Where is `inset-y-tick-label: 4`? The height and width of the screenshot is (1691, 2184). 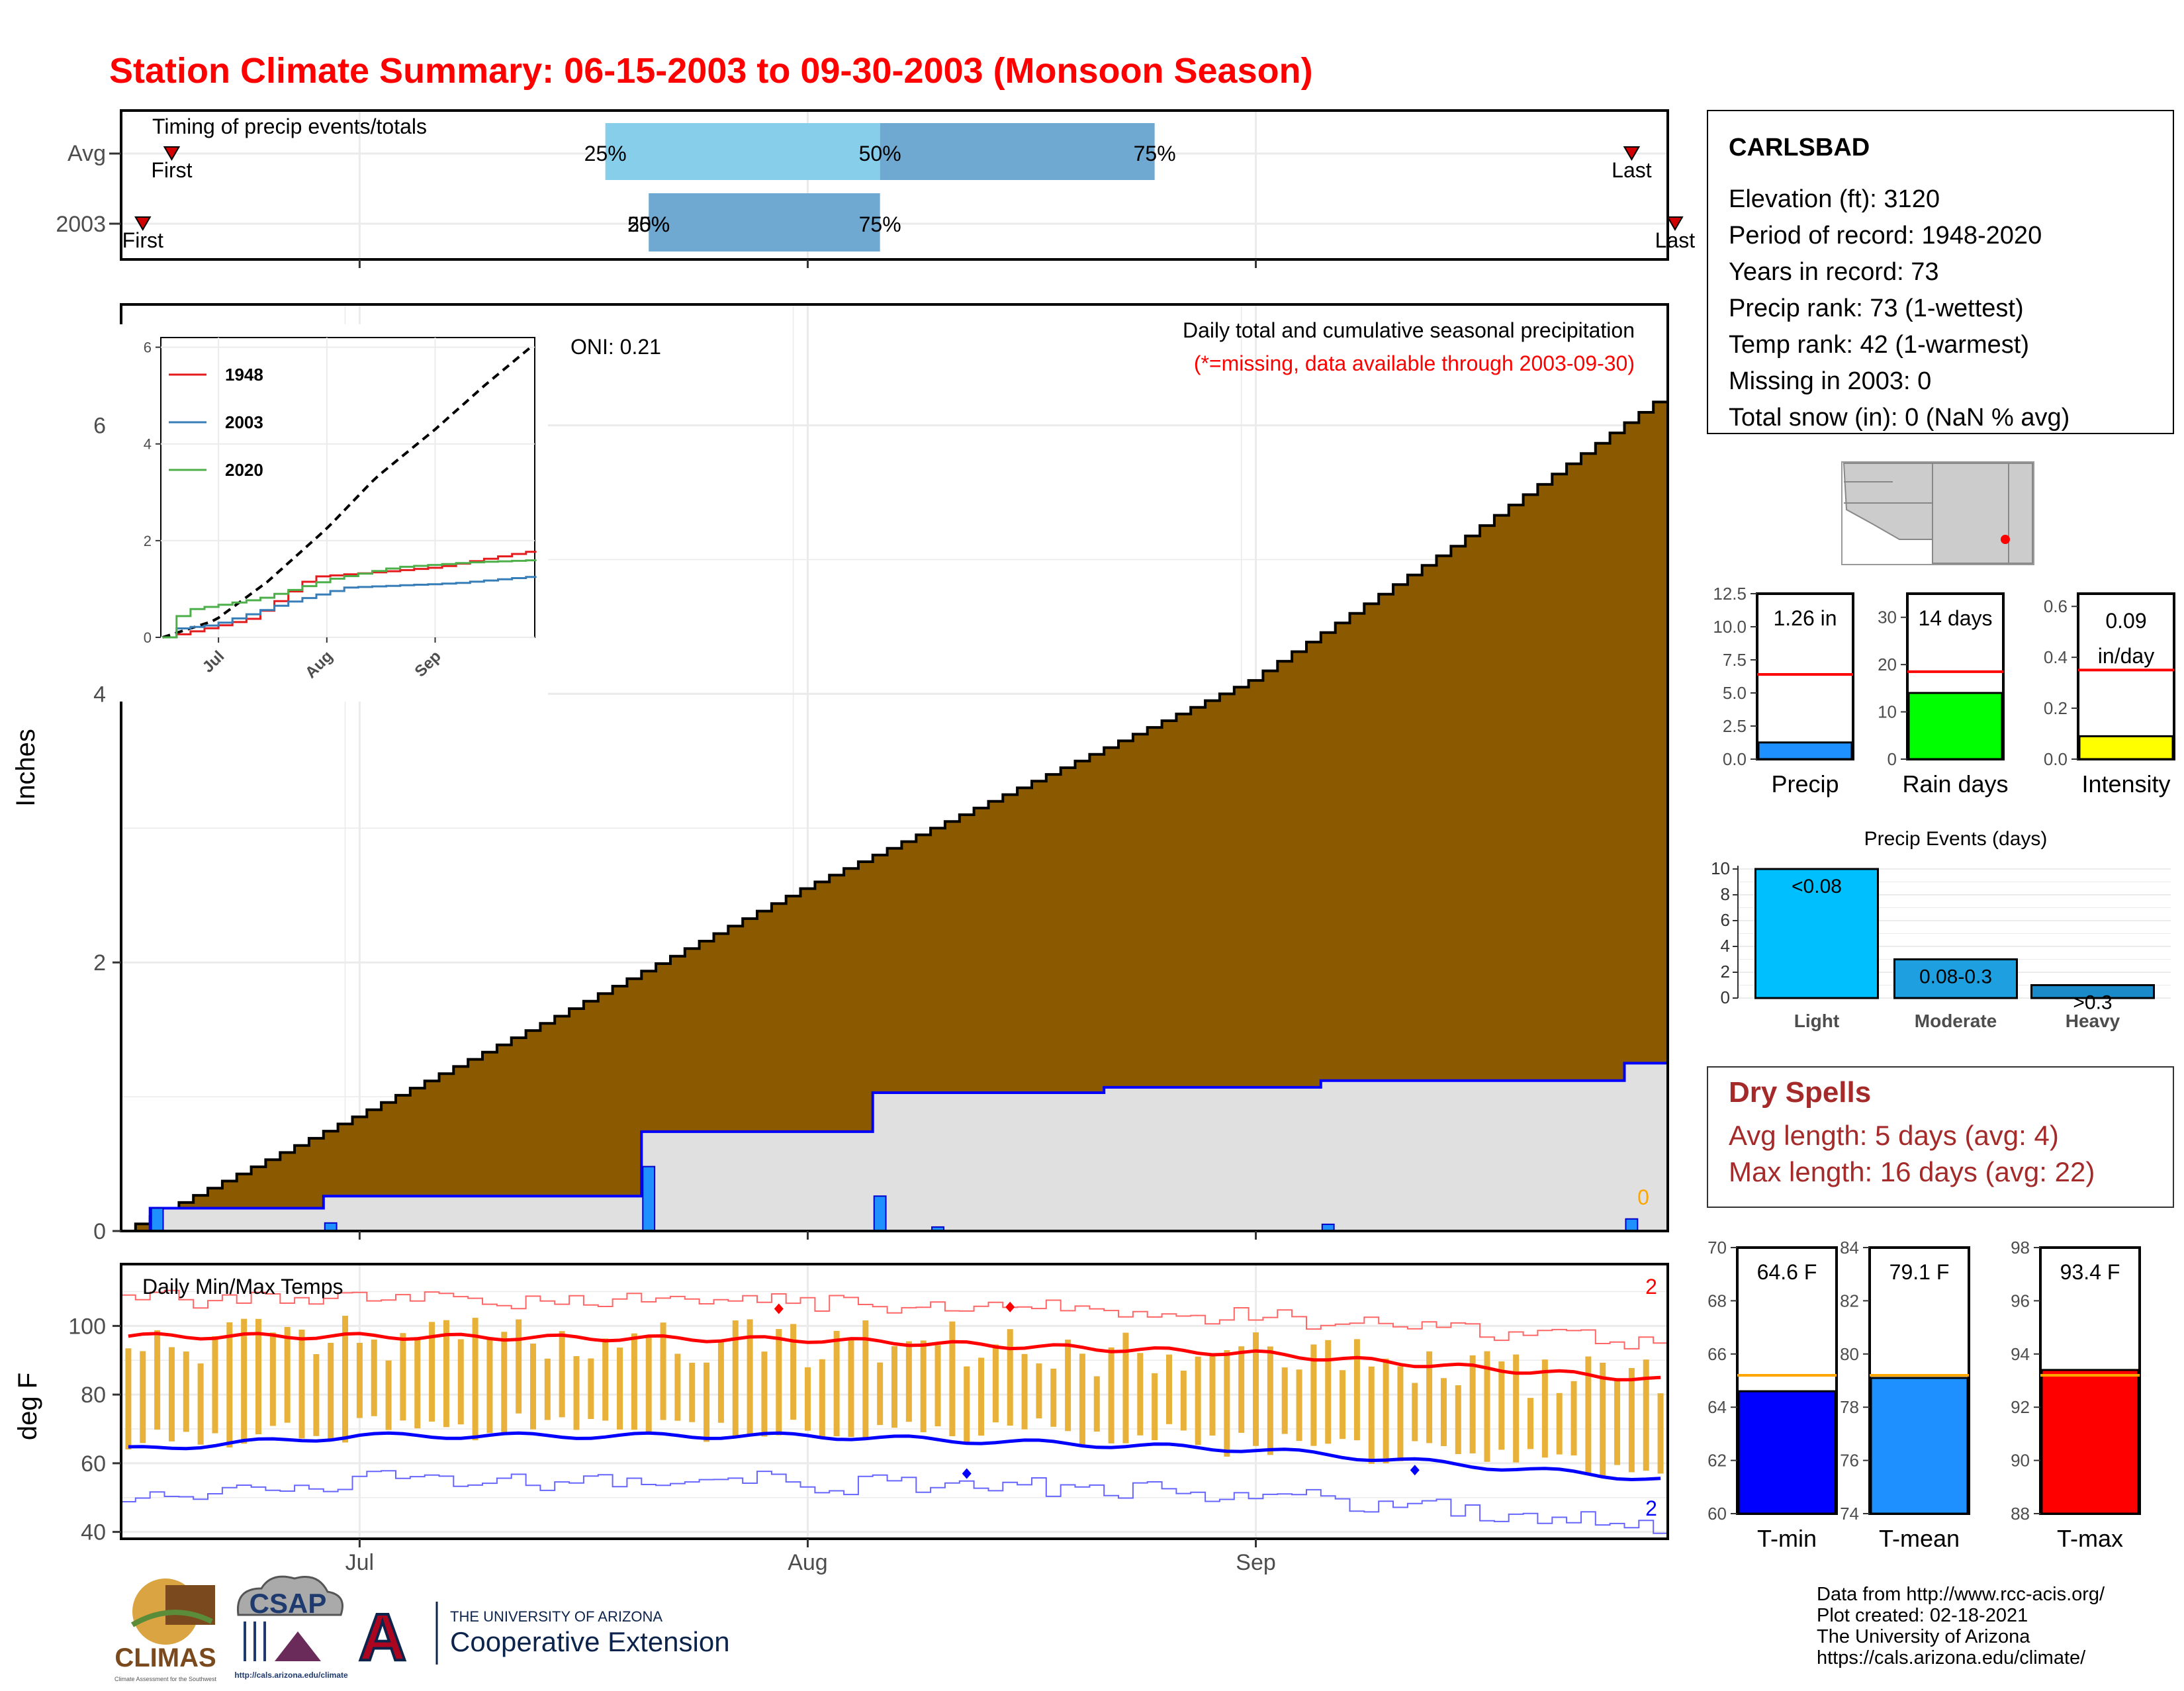 inset-y-tick-label: 4 is located at coordinates (148, 444).